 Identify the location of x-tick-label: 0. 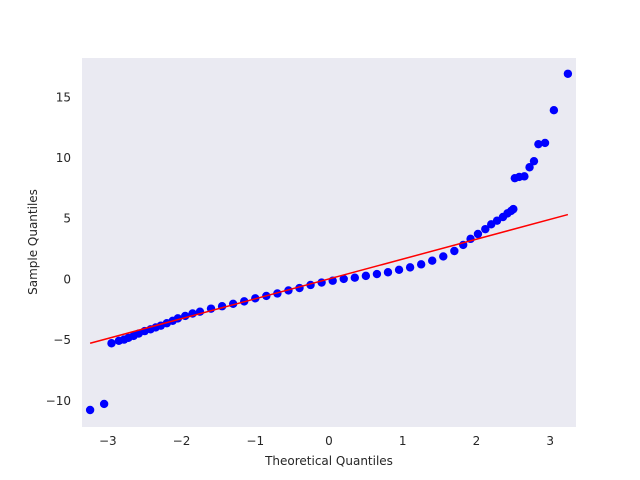
(329, 441).